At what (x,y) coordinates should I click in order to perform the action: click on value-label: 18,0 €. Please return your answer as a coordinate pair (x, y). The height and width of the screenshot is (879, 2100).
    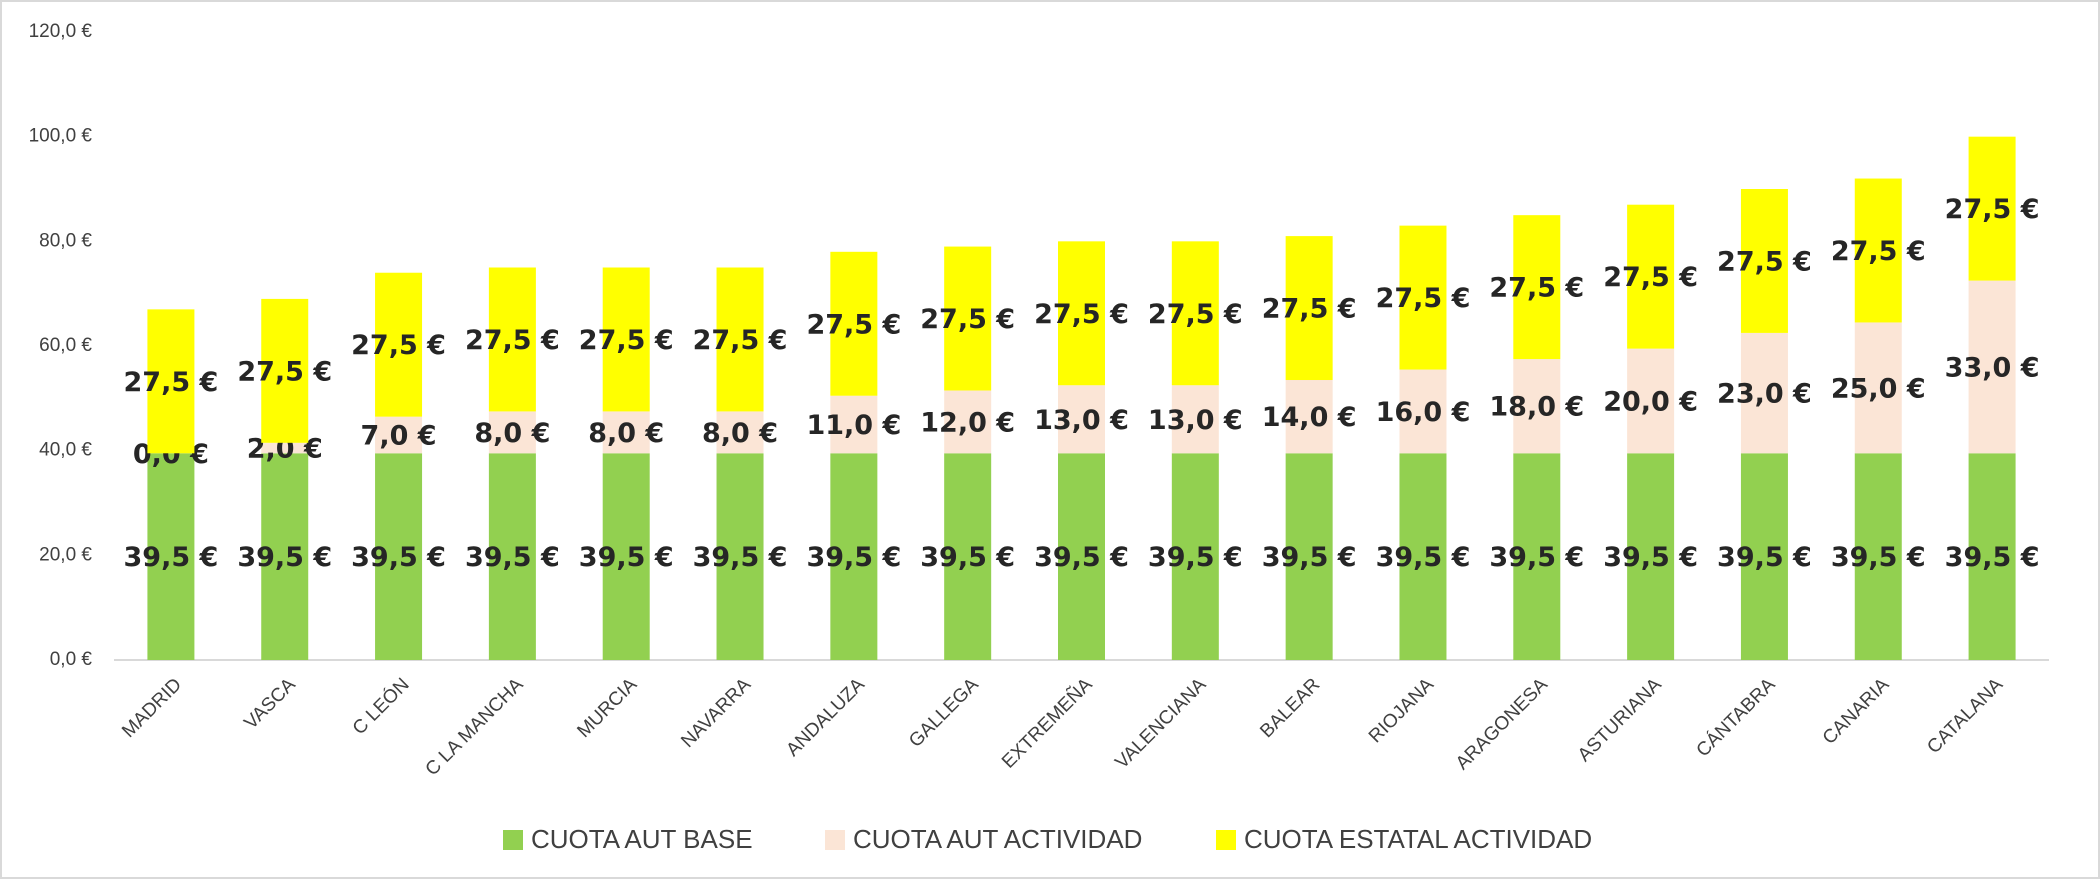
    Looking at the image, I should click on (1536, 407).